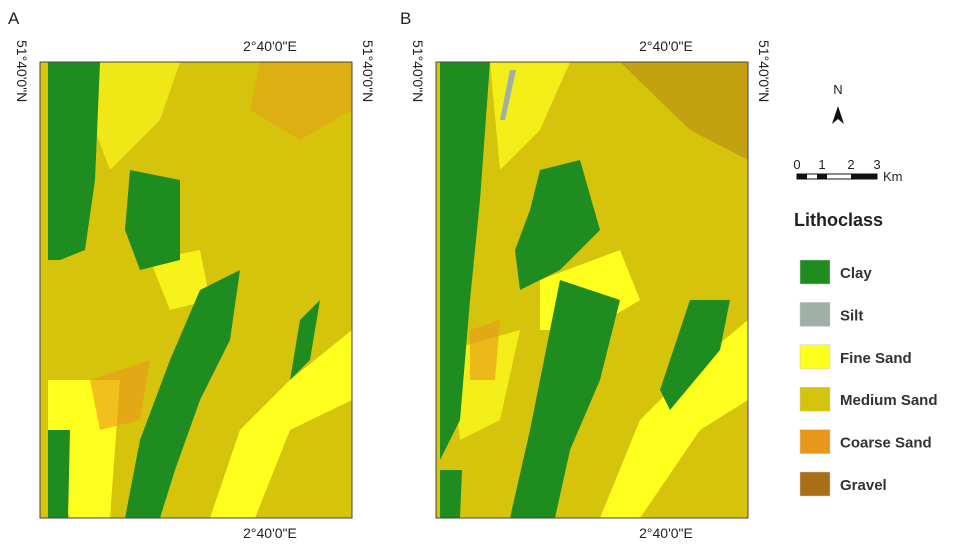 The image size is (968, 547). Describe the element at coordinates (893, 176) in the screenshot. I see `scale-unit: Km` at that location.